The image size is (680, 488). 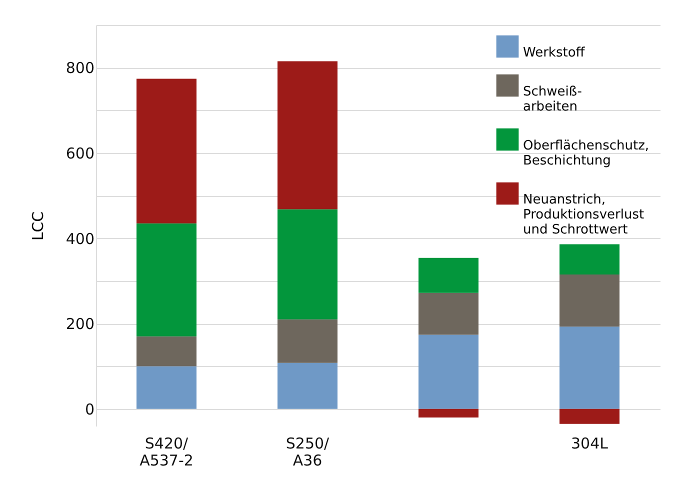 What do you see at coordinates (590, 443) in the screenshot?
I see `x-tick-label: 304L` at bounding box center [590, 443].